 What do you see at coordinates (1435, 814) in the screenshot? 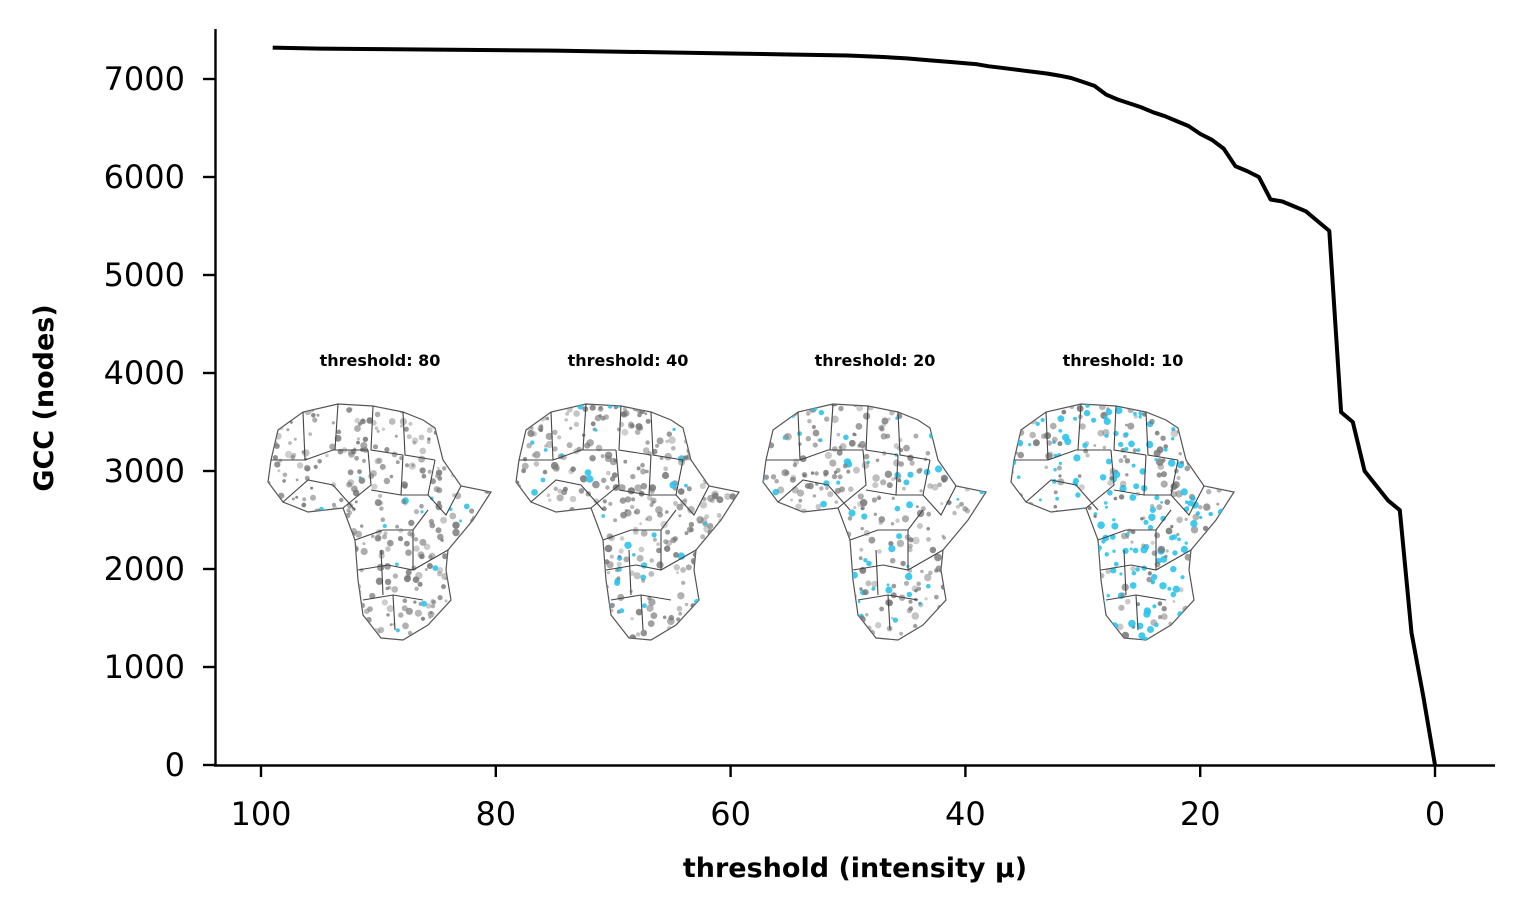
I see `x-tick-label: 0` at bounding box center [1435, 814].